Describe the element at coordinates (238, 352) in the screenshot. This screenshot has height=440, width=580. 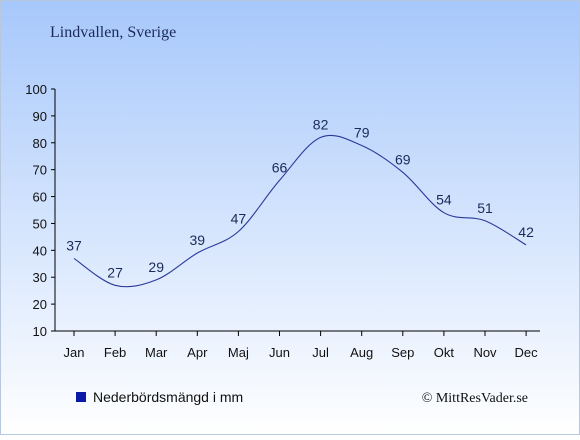
I see `x-tick-label: Maj` at that location.